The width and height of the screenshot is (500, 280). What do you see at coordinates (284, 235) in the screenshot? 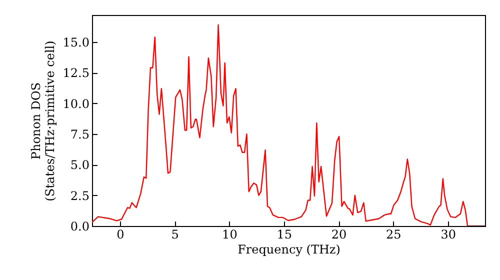
I see `x-tick-label: 15` at bounding box center [284, 235].